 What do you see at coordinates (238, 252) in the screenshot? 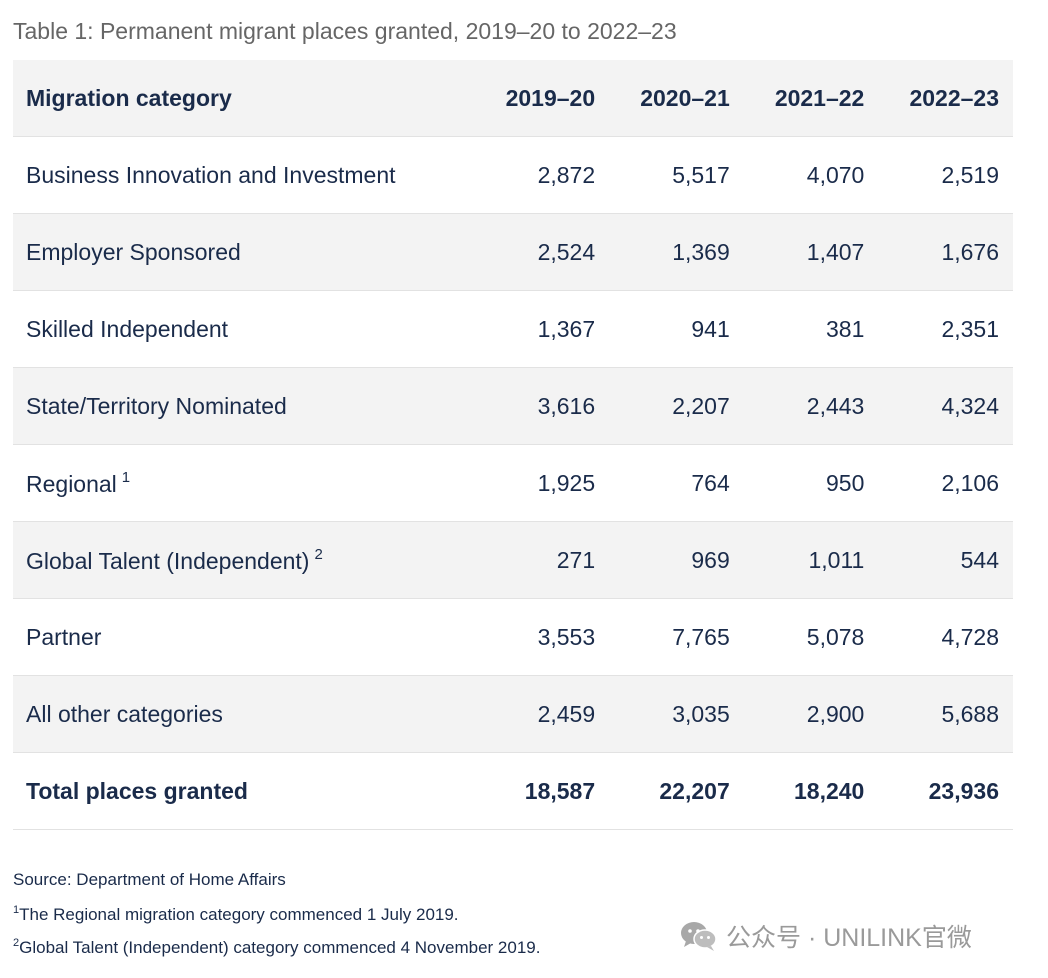
I see `row-category: Employer Sponsored` at bounding box center [238, 252].